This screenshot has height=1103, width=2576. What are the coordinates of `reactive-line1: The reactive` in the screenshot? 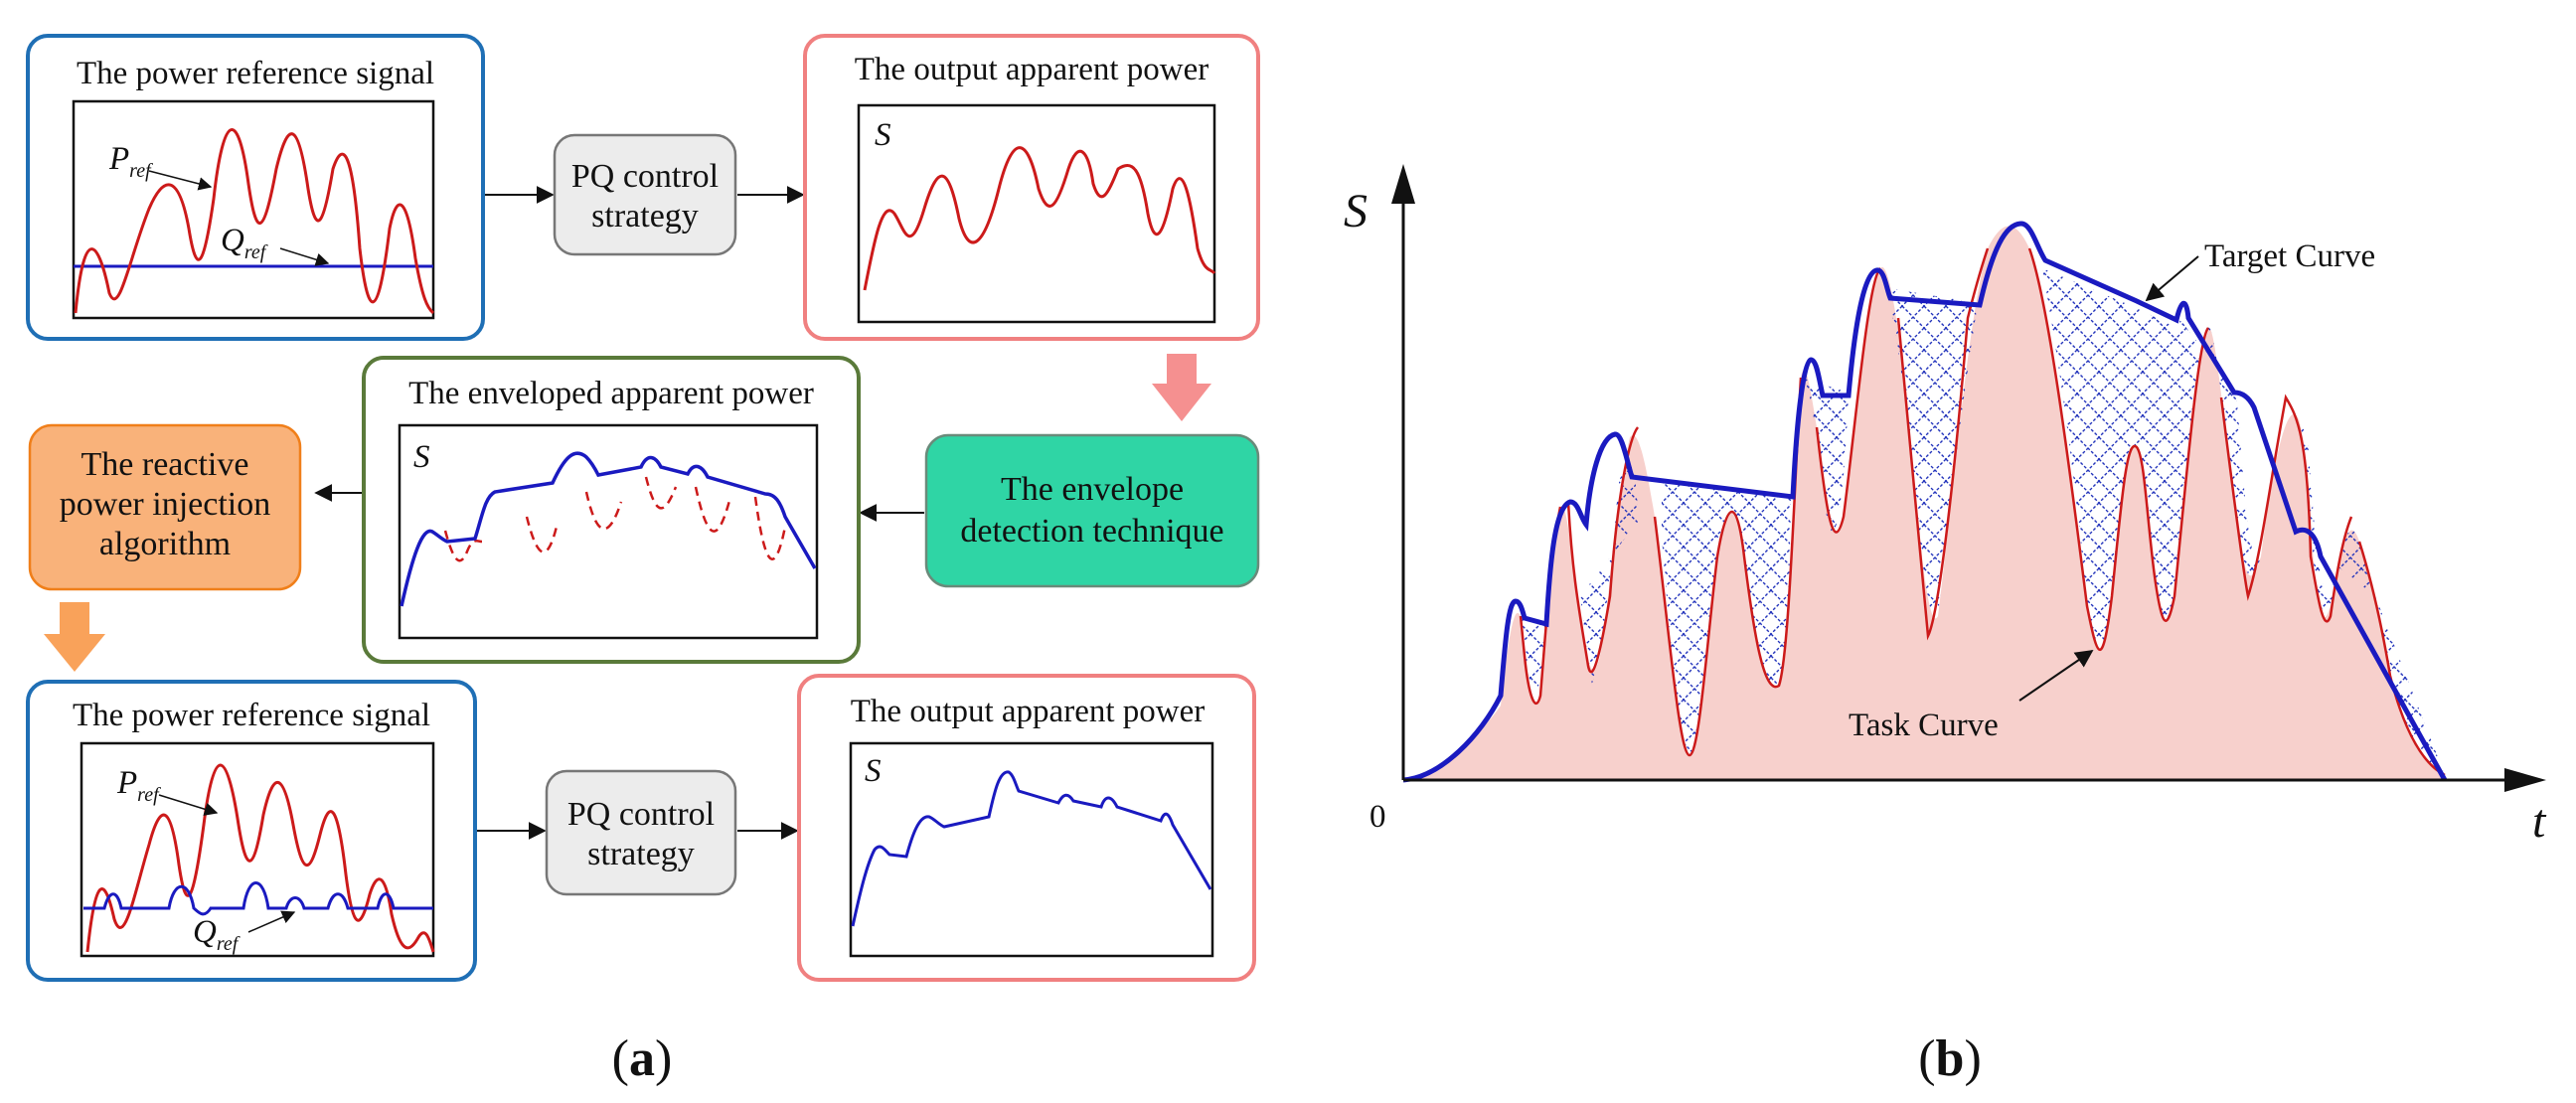 It's located at (165, 464).